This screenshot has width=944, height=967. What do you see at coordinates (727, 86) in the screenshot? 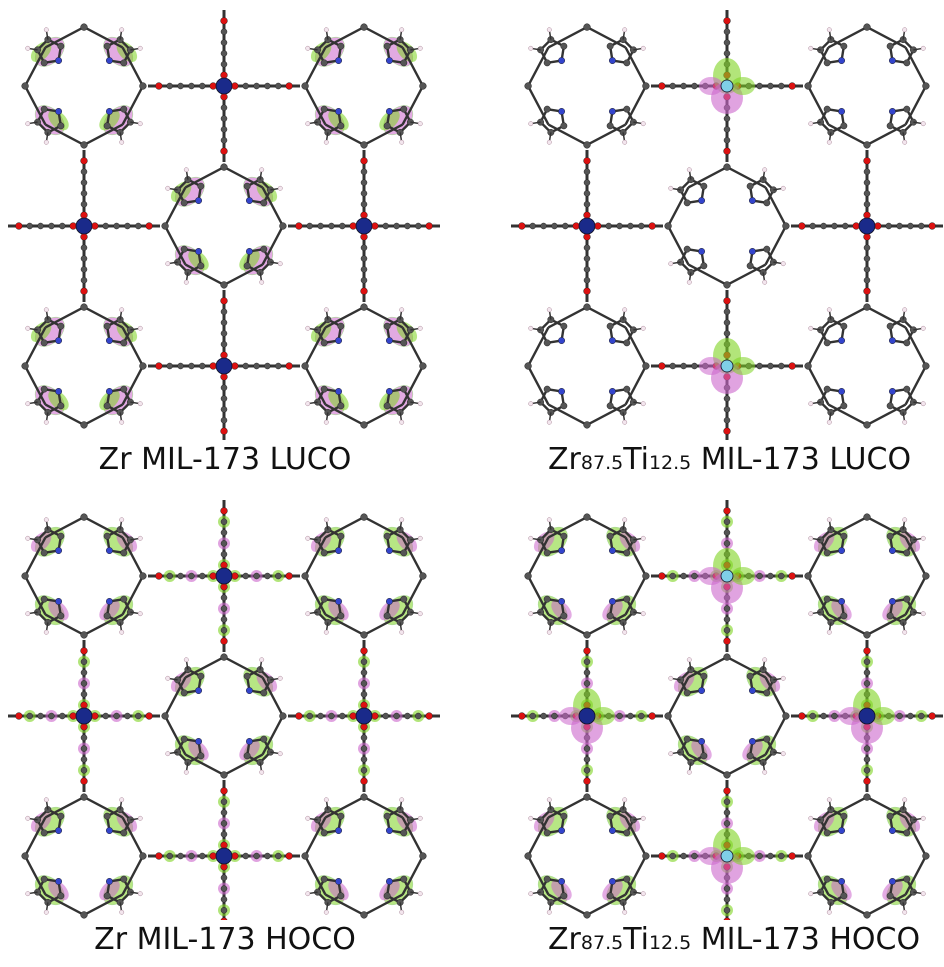
I see `titanium-atom` at bounding box center [727, 86].